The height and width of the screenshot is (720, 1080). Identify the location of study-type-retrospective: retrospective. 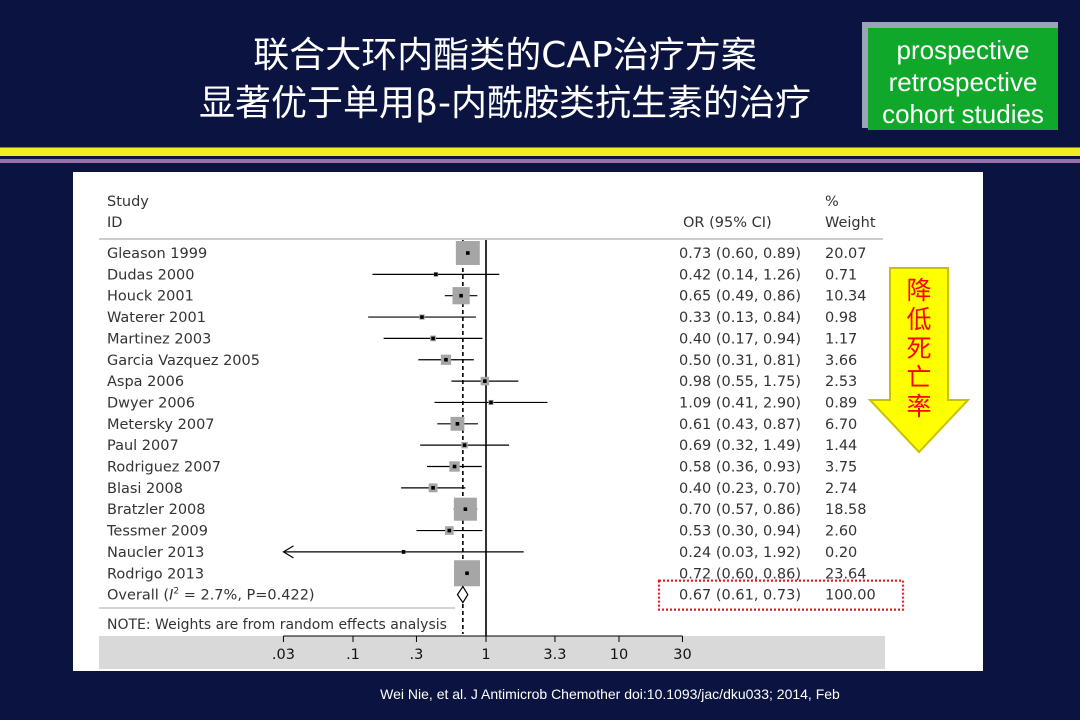
(963, 82).